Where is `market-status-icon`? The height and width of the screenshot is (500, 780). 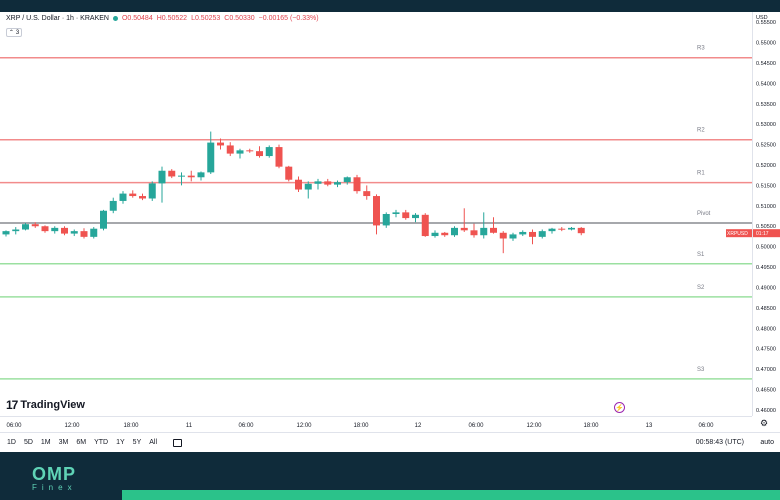 market-status-icon is located at coordinates (115, 18).